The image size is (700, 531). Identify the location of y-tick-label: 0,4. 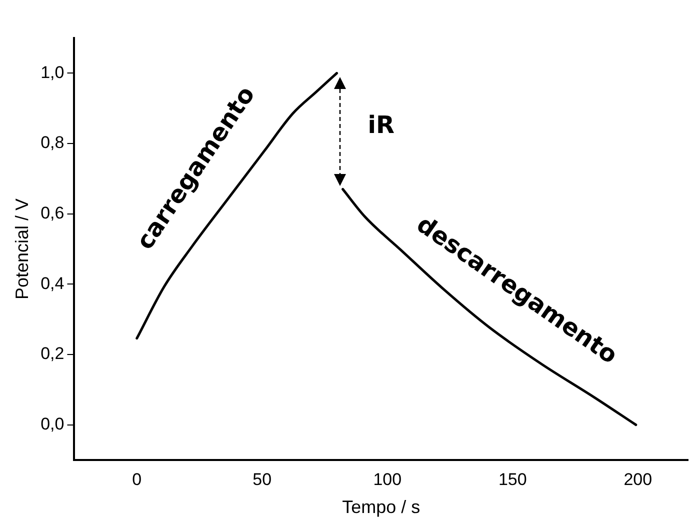
(52, 283).